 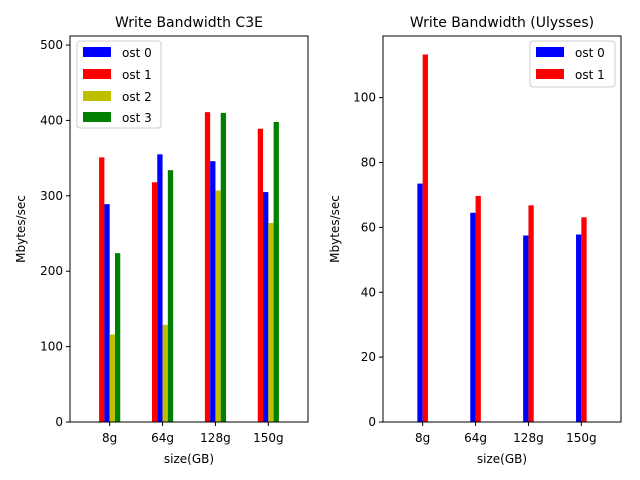 I want to click on chart-ulysses-x-tick-label: 64g, so click(x=475, y=438).